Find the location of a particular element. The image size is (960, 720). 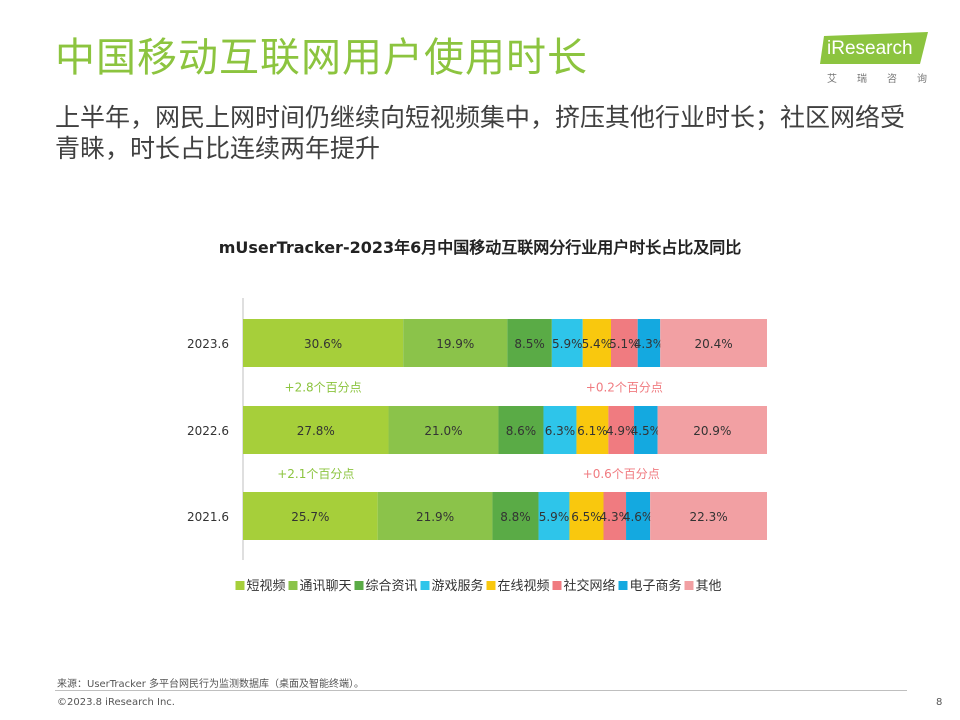

iresearch-logo: iResearch 艾 瑞 咨 询 is located at coordinates (876, 58).